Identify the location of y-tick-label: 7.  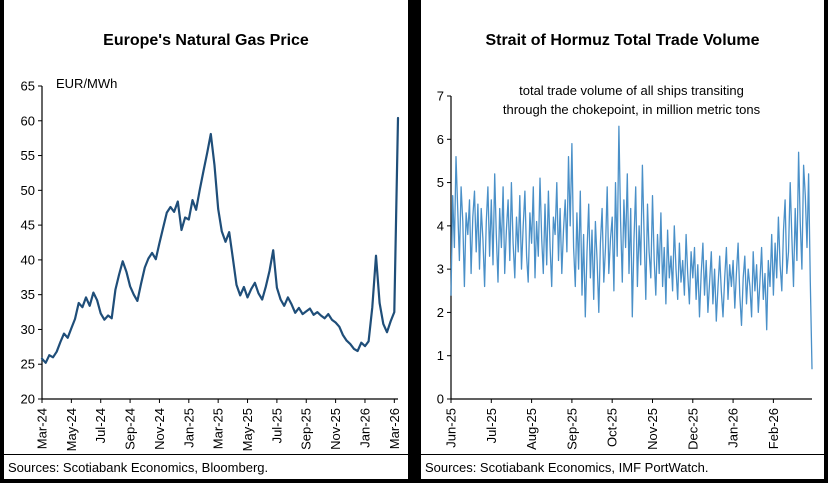
(440, 96).